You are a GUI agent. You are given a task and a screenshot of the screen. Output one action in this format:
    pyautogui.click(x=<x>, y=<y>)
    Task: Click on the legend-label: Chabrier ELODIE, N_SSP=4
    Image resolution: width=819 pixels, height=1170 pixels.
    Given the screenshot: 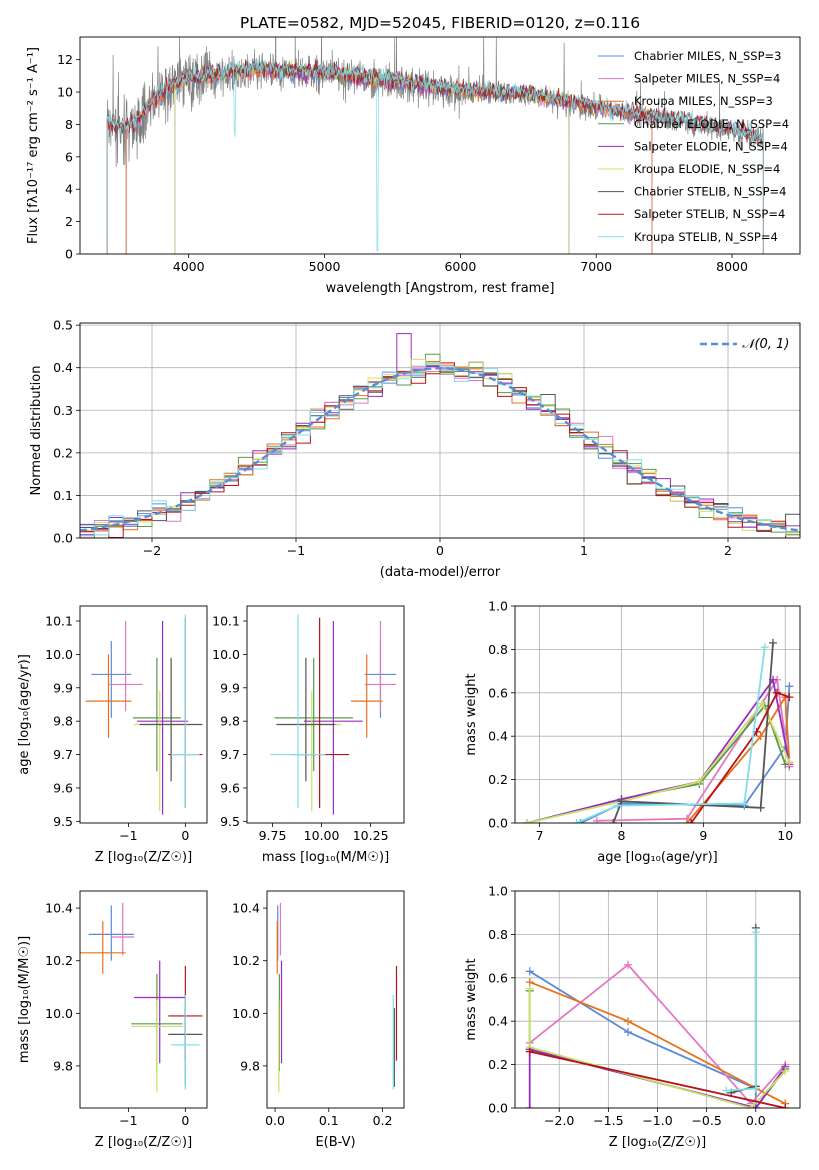 What is the action you would take?
    pyautogui.click(x=711, y=124)
    